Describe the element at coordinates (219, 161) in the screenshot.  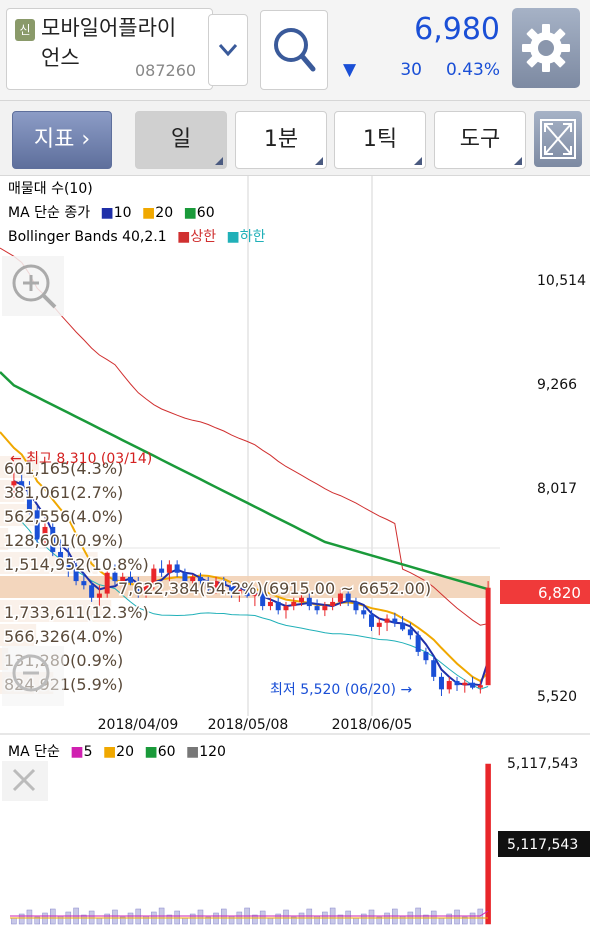
I see `dropdown-corner-icon` at that location.